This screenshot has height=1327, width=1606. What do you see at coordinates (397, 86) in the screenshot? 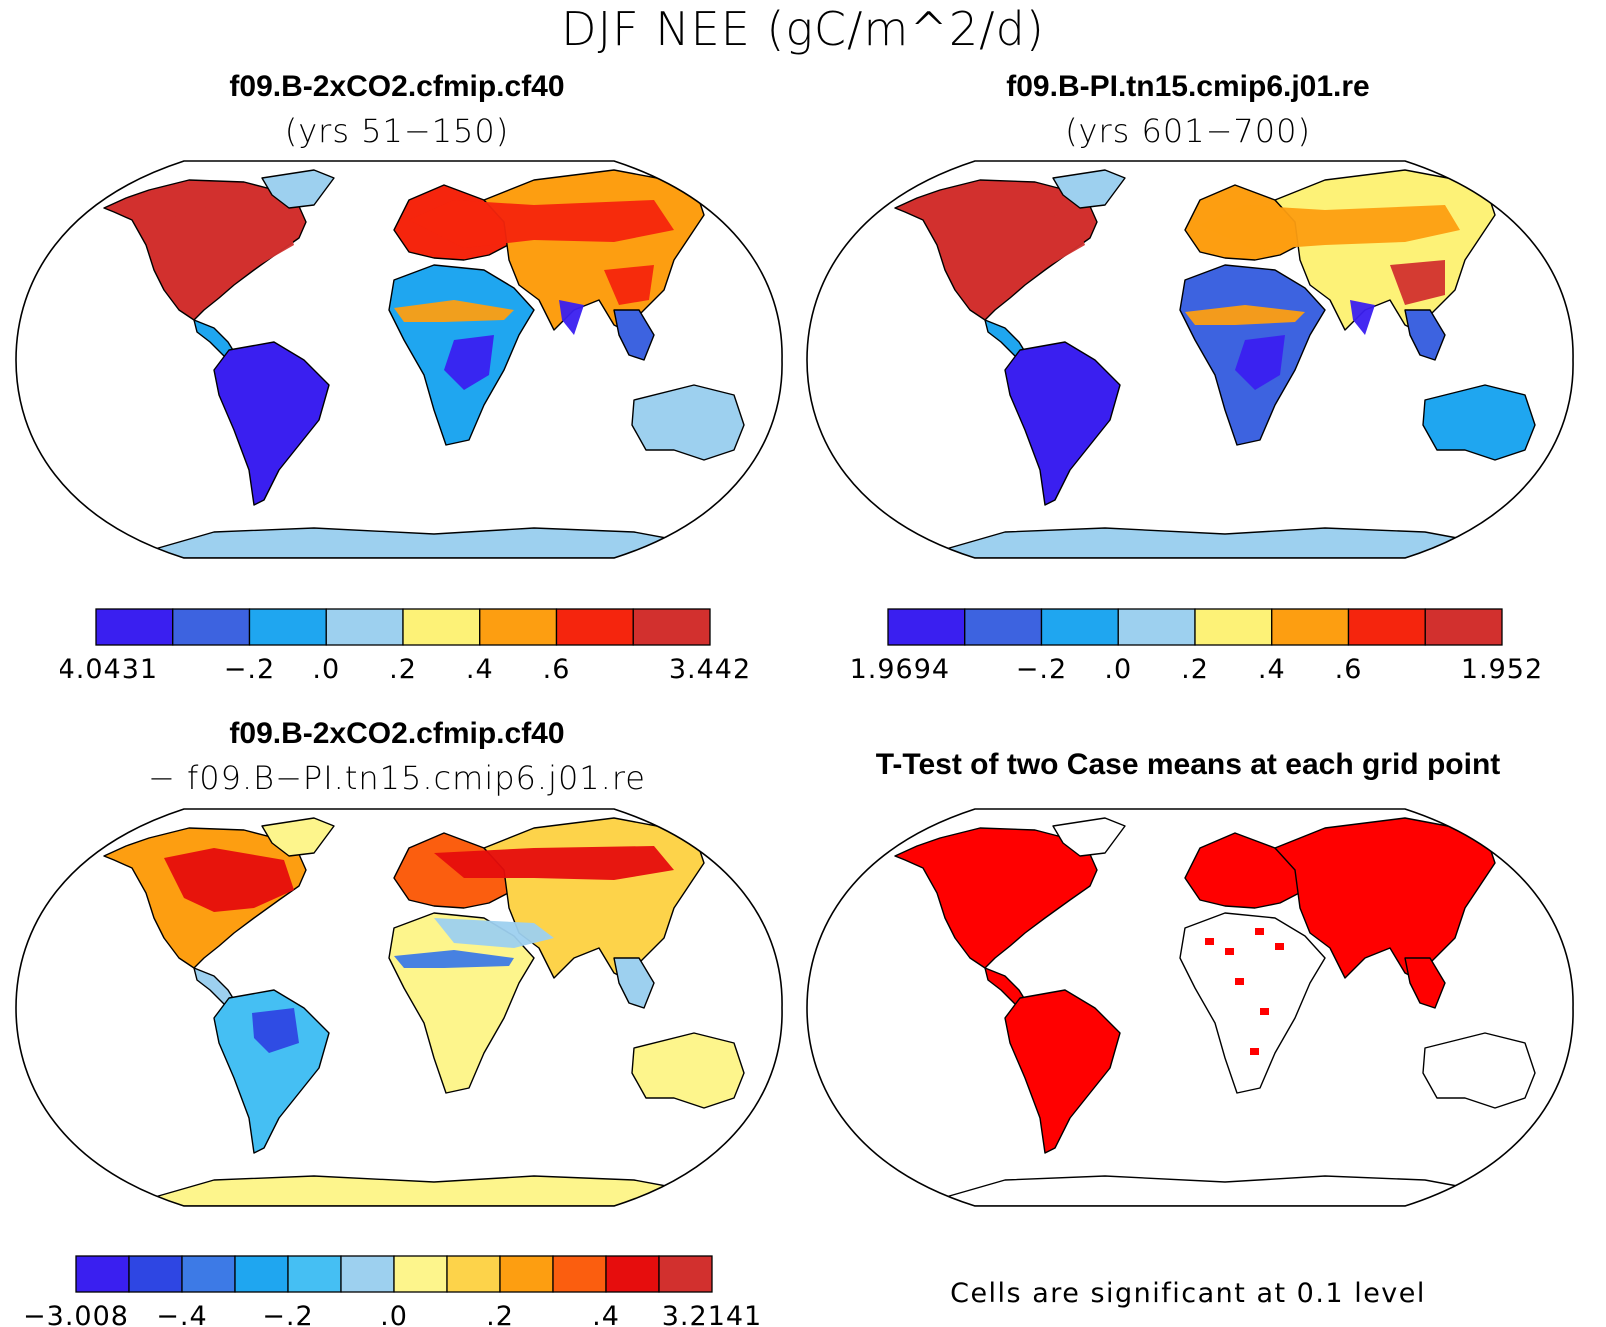
I see `panel1-title: f09.B-2xCO2.cfmip.cf40` at bounding box center [397, 86].